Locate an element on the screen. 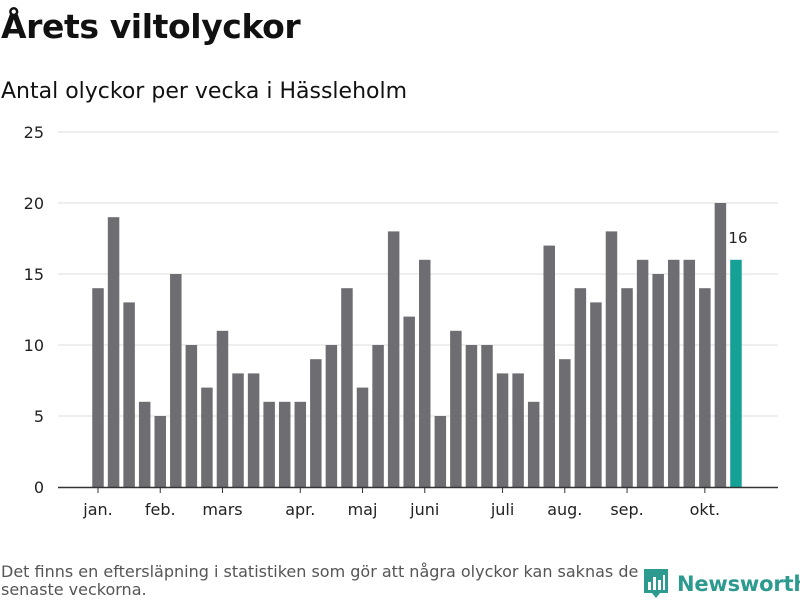 The image size is (800, 600). brand-name: Newsworthy is located at coordinates (738, 583).